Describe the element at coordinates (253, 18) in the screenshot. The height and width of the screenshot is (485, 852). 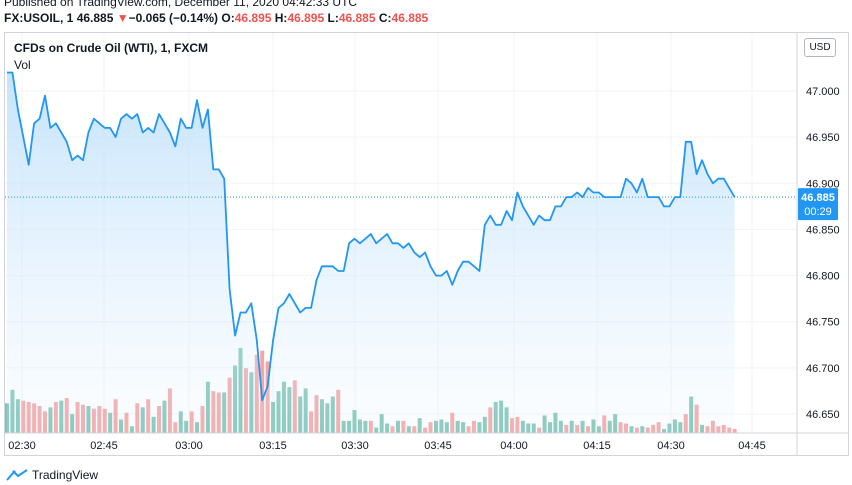
I see `open-value: 46.895` at that location.